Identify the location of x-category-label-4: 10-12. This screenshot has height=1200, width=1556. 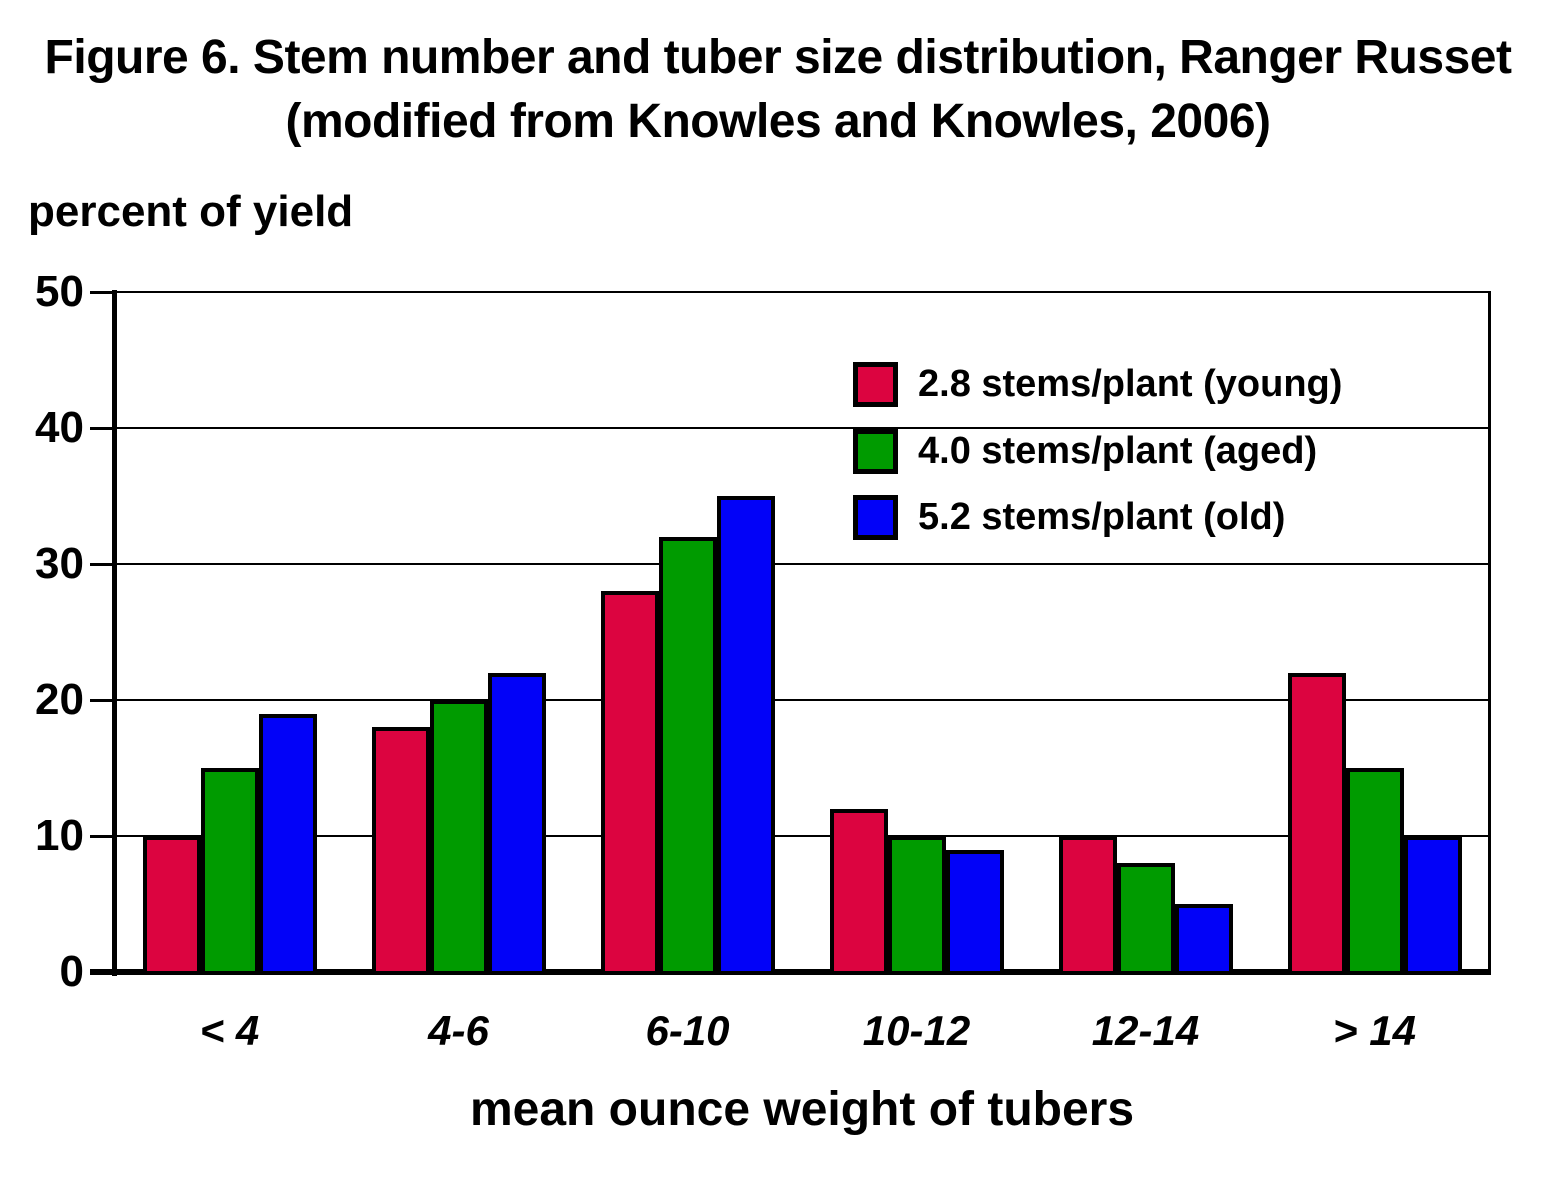
(916, 1030).